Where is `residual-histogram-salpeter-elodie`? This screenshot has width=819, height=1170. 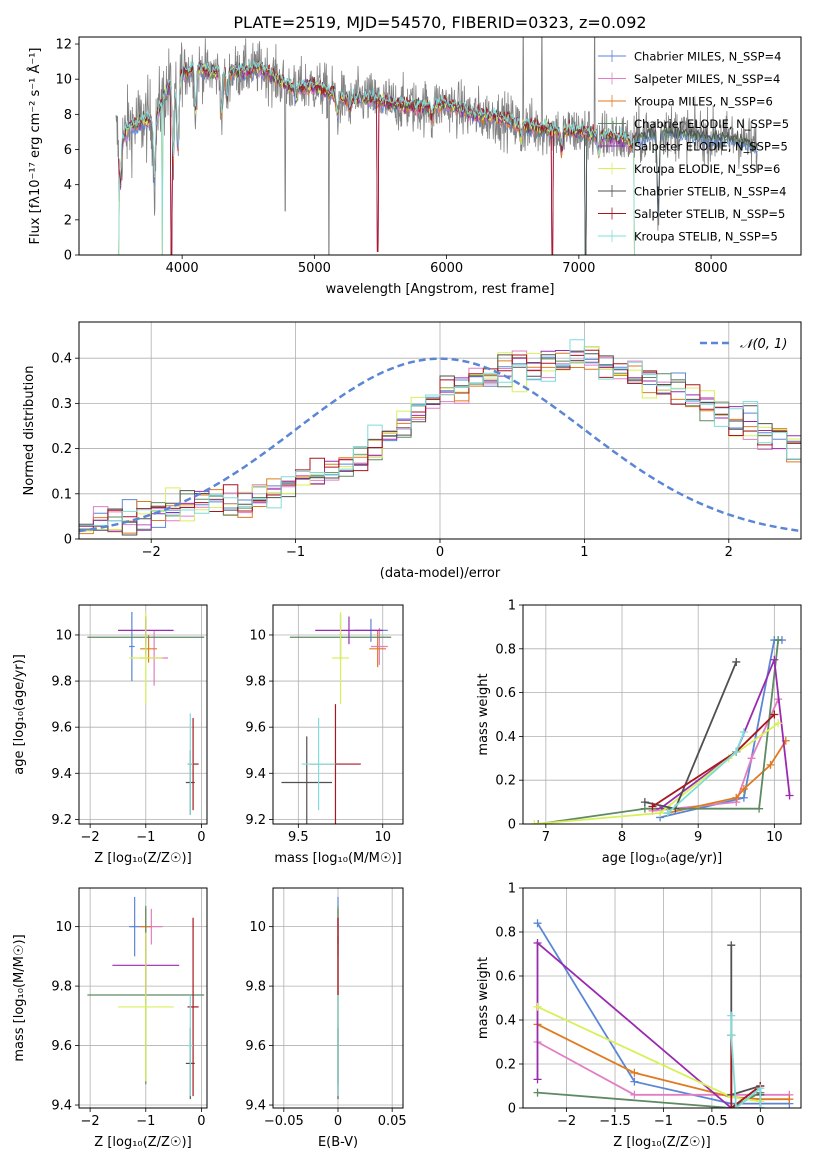 residual-histogram-salpeter-elodie is located at coordinates (440, 444).